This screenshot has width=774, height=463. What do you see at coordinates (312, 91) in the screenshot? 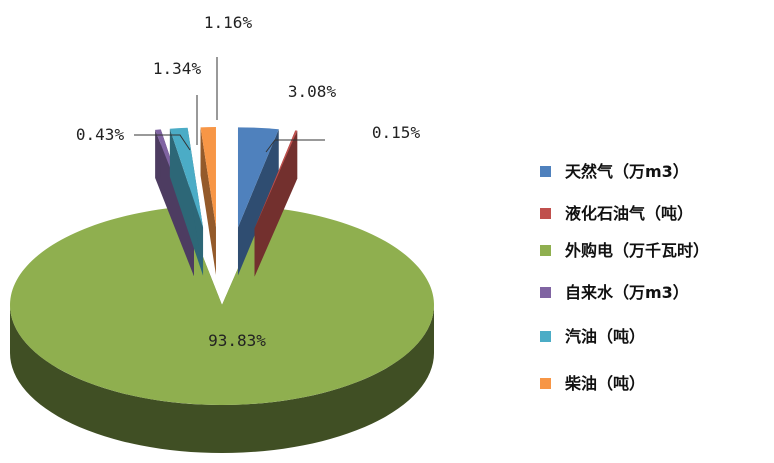
I see `data-label: 3.08%` at bounding box center [312, 91].